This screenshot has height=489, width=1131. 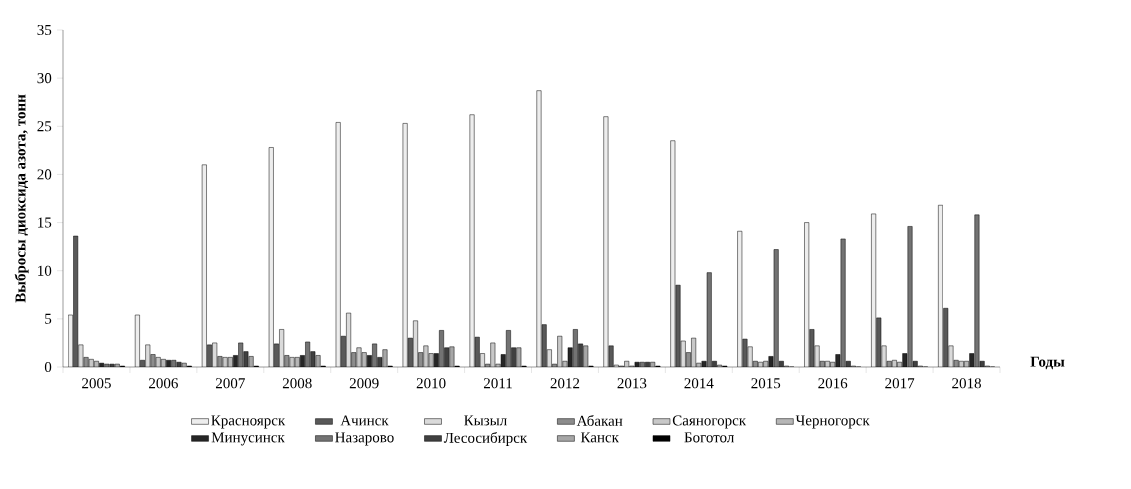 What do you see at coordinates (900, 383) in the screenshot?
I see `x-tick-label: 2017` at bounding box center [900, 383].